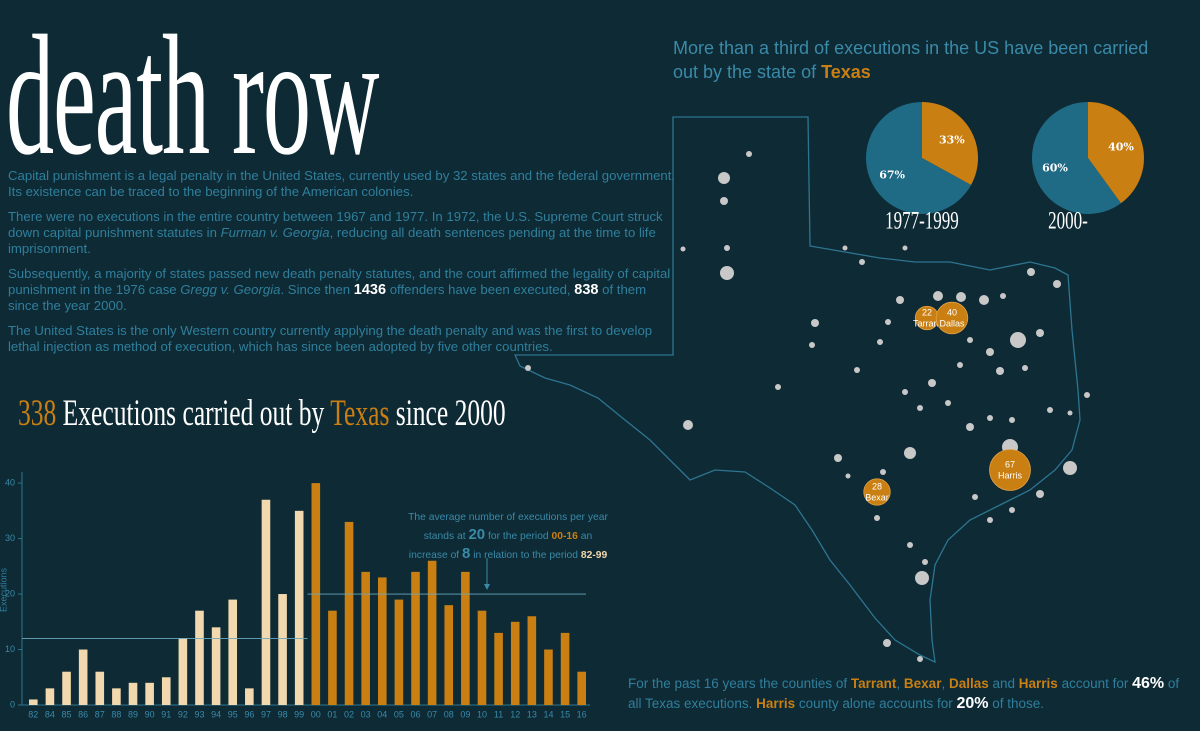  I want to click on text-segment: Furman v. Georgia, so click(275, 232).